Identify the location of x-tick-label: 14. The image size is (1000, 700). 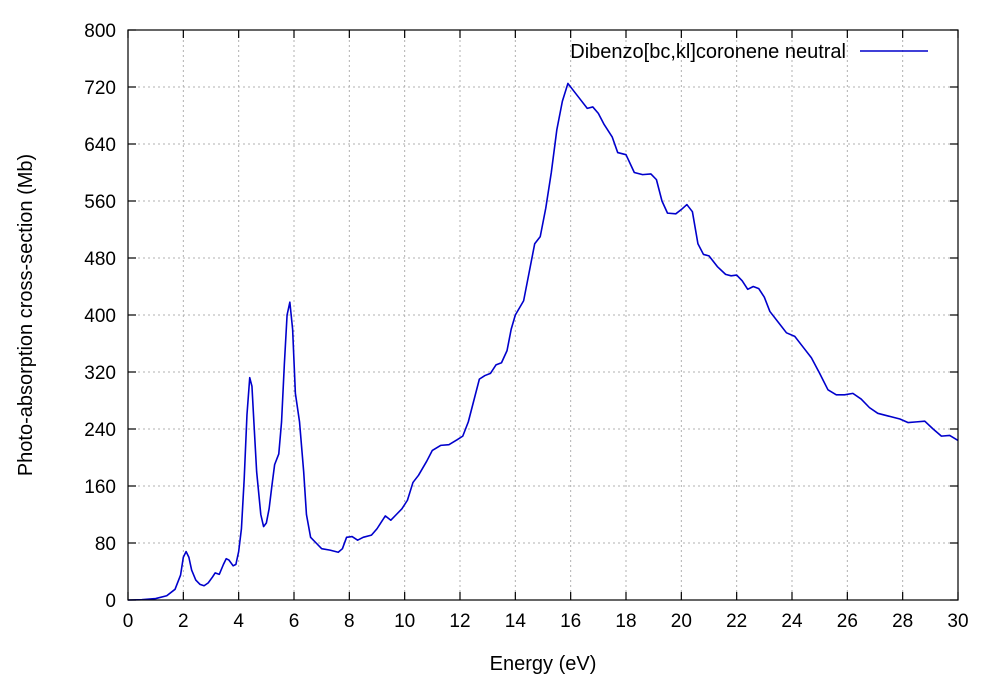
(516, 621).